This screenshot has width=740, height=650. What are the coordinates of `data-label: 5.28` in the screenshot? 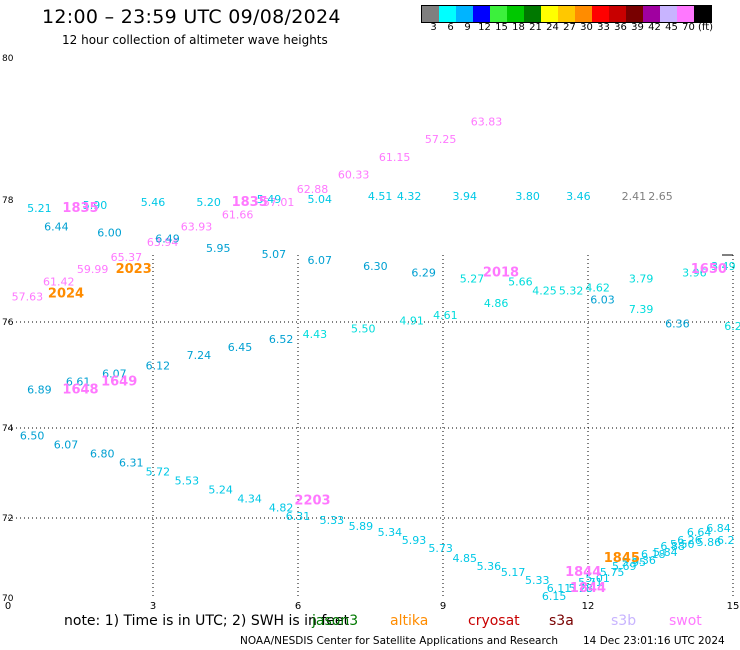 It's located at (581, 588).